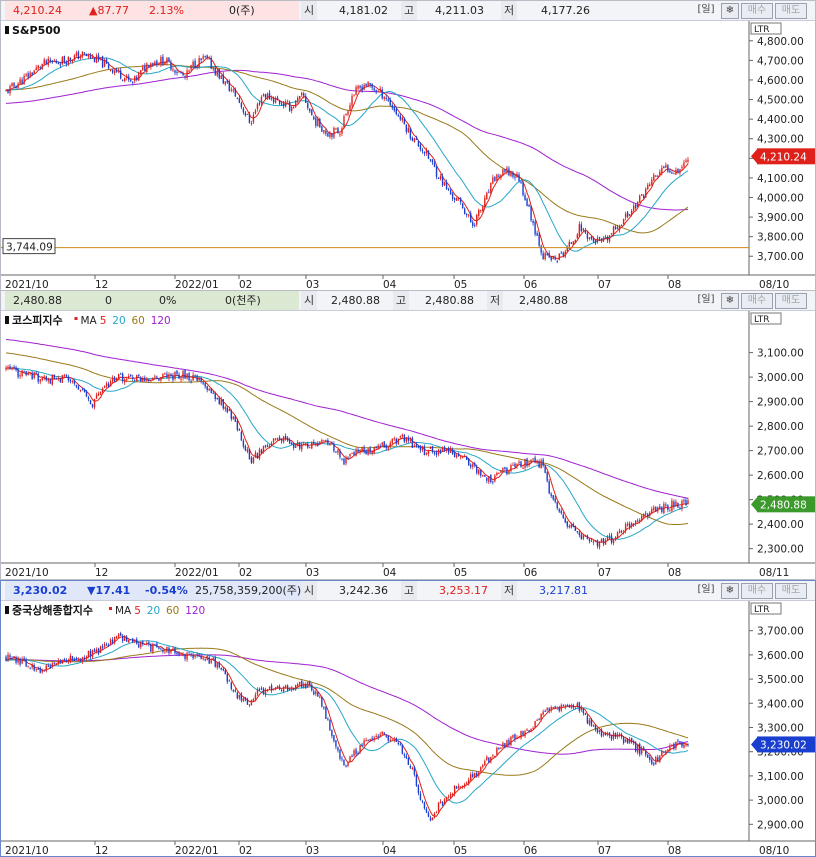 The height and width of the screenshot is (857, 816). Describe the element at coordinates (88, 320) in the screenshot. I see `chart-title-legend: 코스피지수 MA 5 20 60 120` at that location.